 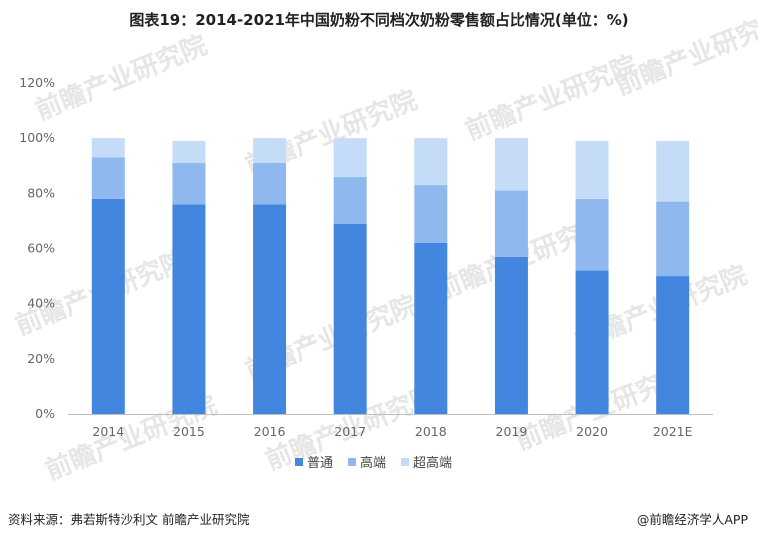 I want to click on legend-label: 超高端, so click(x=432, y=463).